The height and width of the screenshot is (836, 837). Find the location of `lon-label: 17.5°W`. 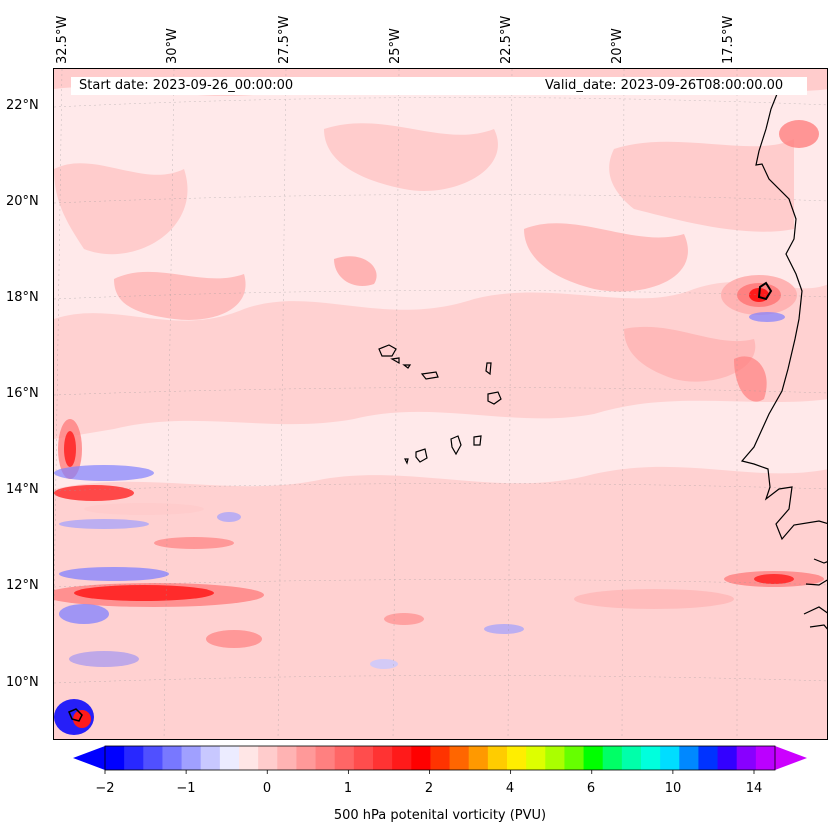

lon-label: 17.5°W is located at coordinates (728, 39).